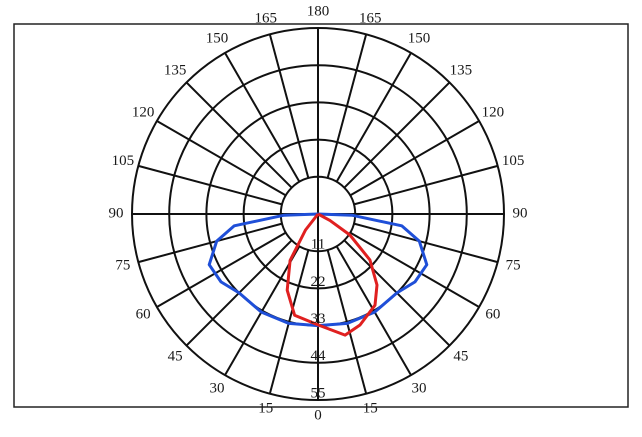 The width and height of the screenshot is (642, 437). What do you see at coordinates (319, 356) in the screenshot?
I see `r-tick-label: 44` at bounding box center [319, 356].